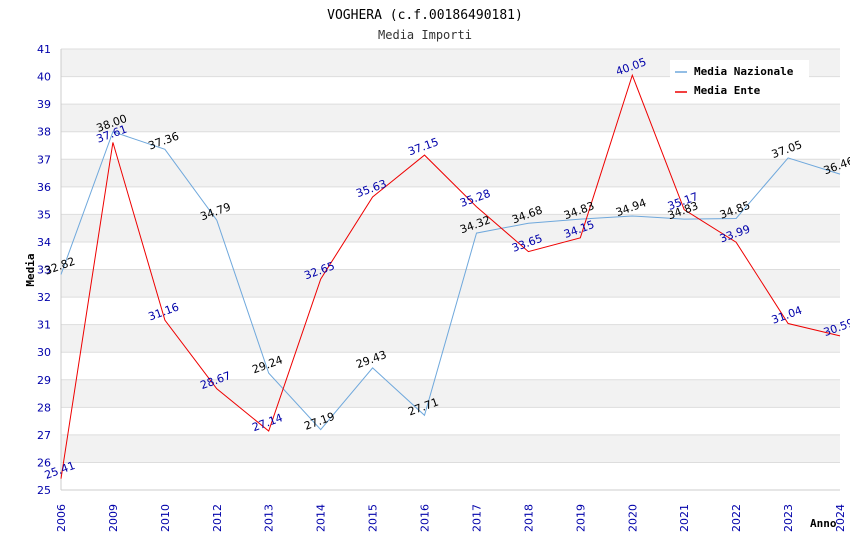 The image size is (850, 555). What do you see at coordinates (727, 90) in the screenshot?
I see `legend-label-ente: Media Ente` at bounding box center [727, 90].